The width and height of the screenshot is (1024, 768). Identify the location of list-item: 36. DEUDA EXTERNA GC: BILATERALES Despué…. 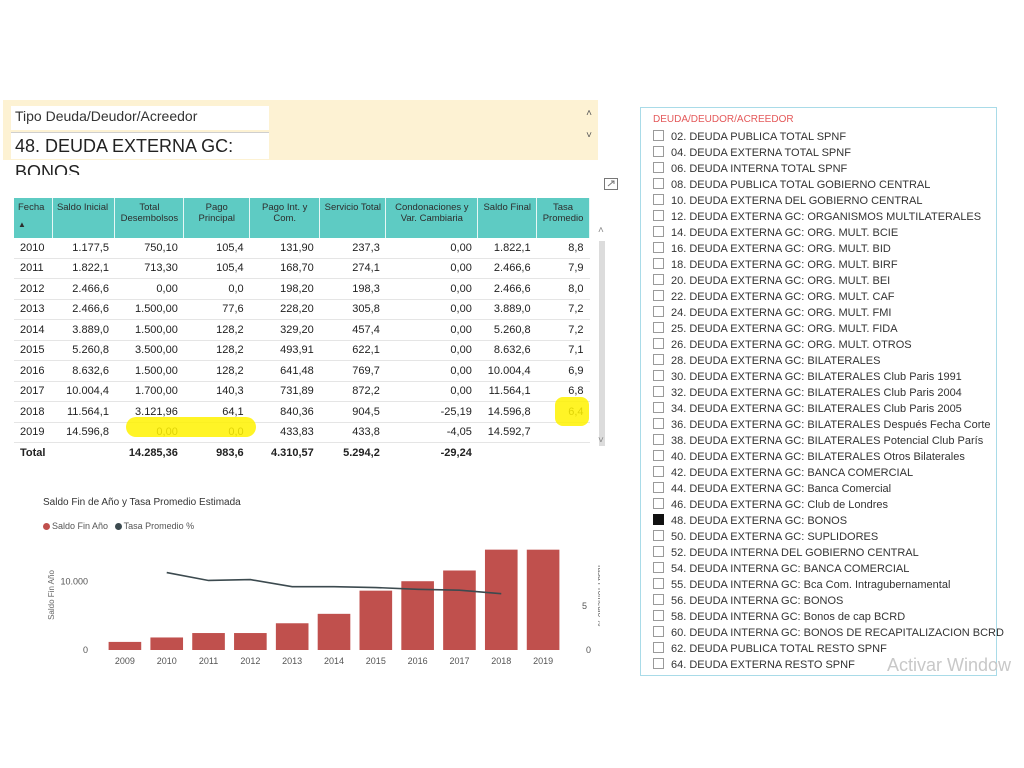
(828, 425).